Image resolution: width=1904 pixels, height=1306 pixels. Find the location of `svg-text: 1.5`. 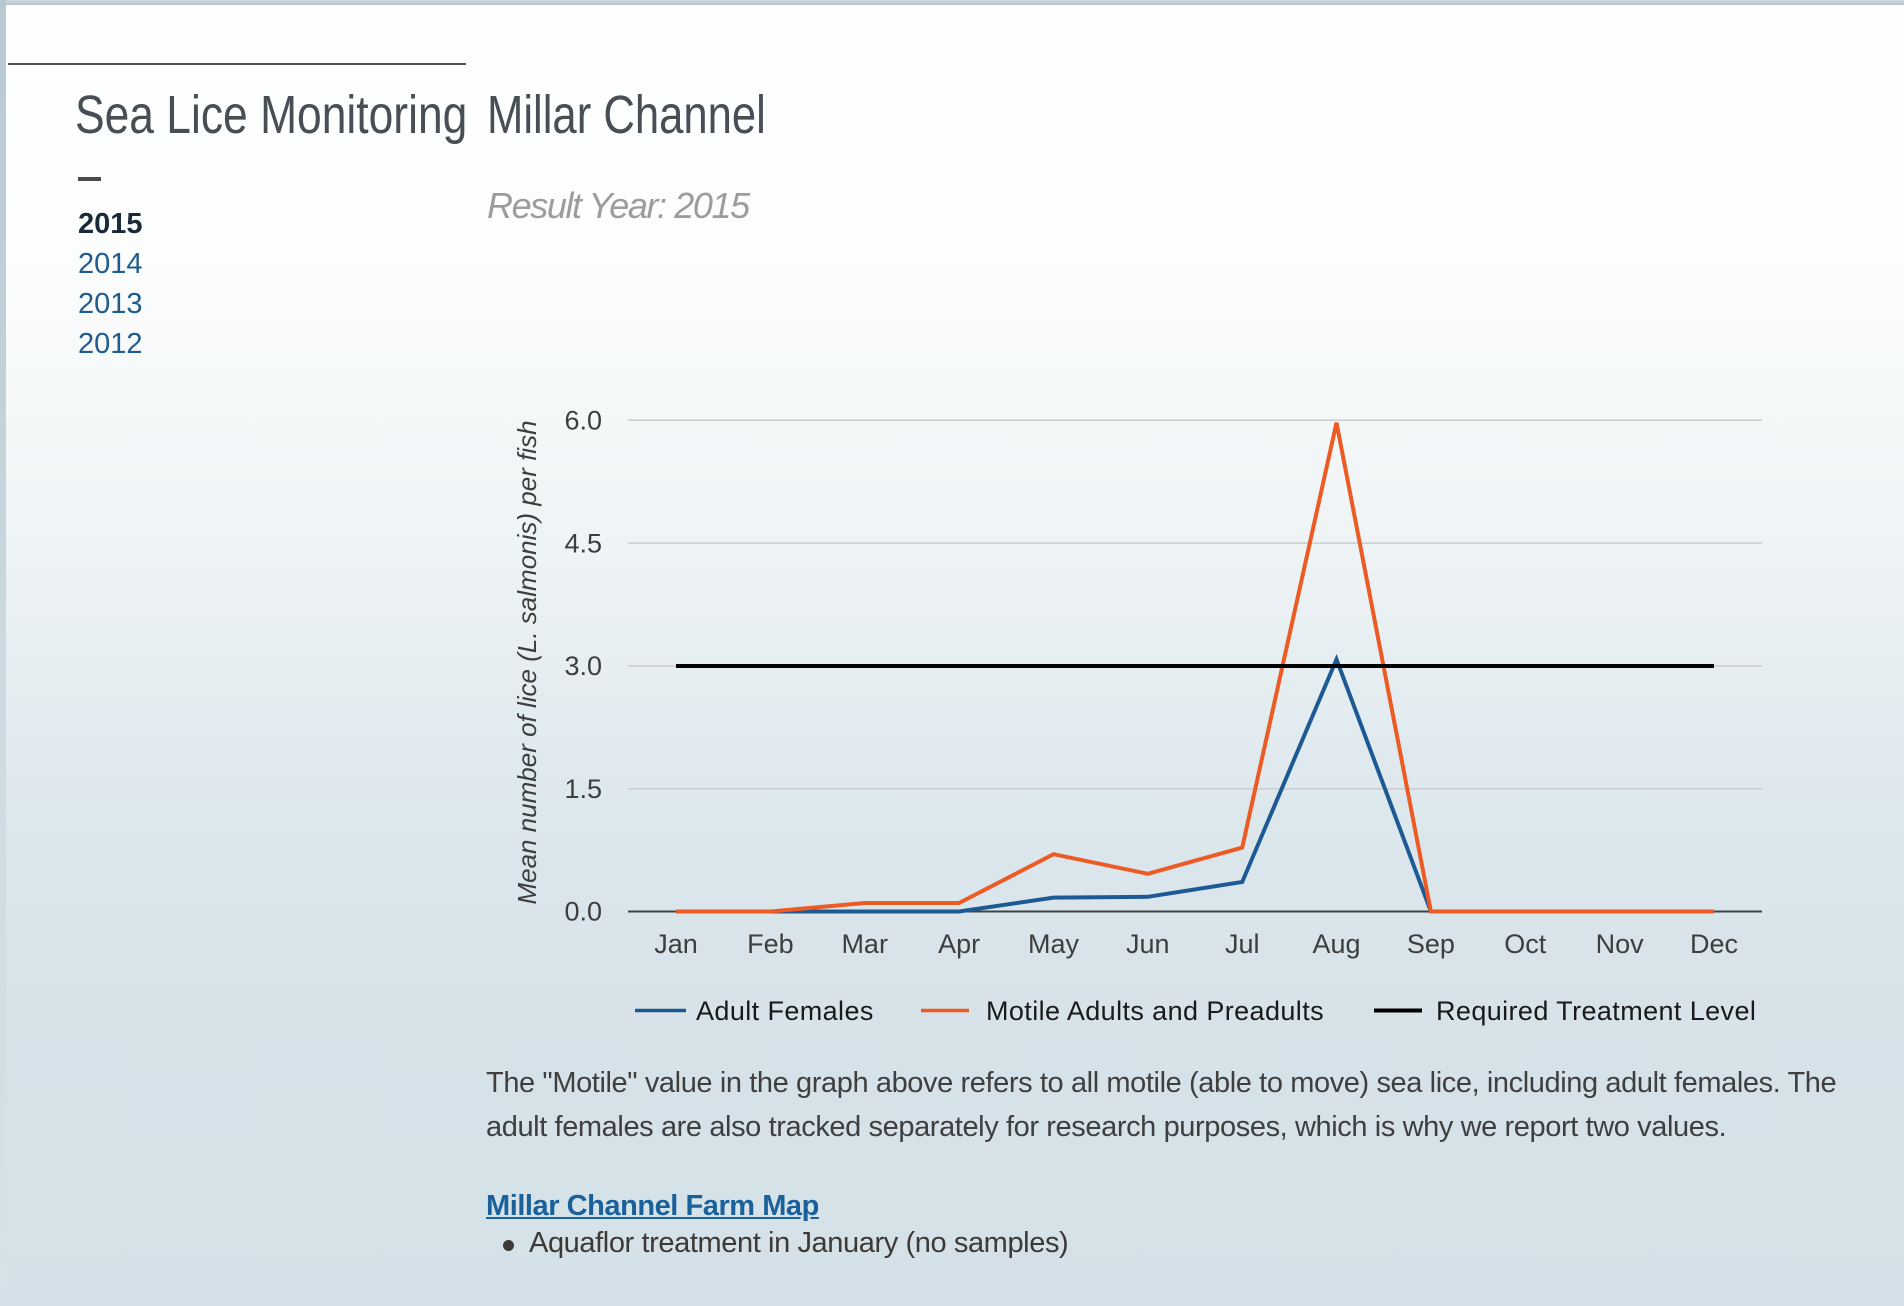

svg-text: 1.5 is located at coordinates (583, 789).